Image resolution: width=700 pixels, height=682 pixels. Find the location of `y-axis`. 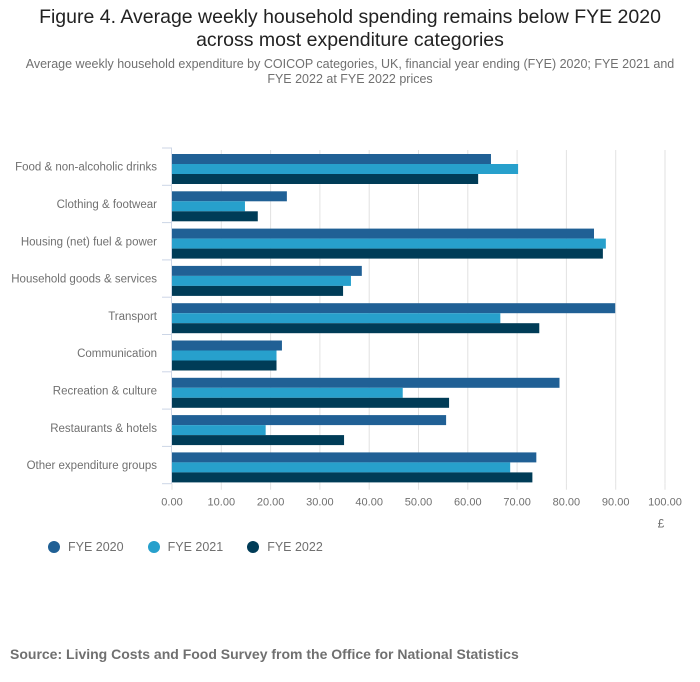

y-axis is located at coordinates (167, 316).